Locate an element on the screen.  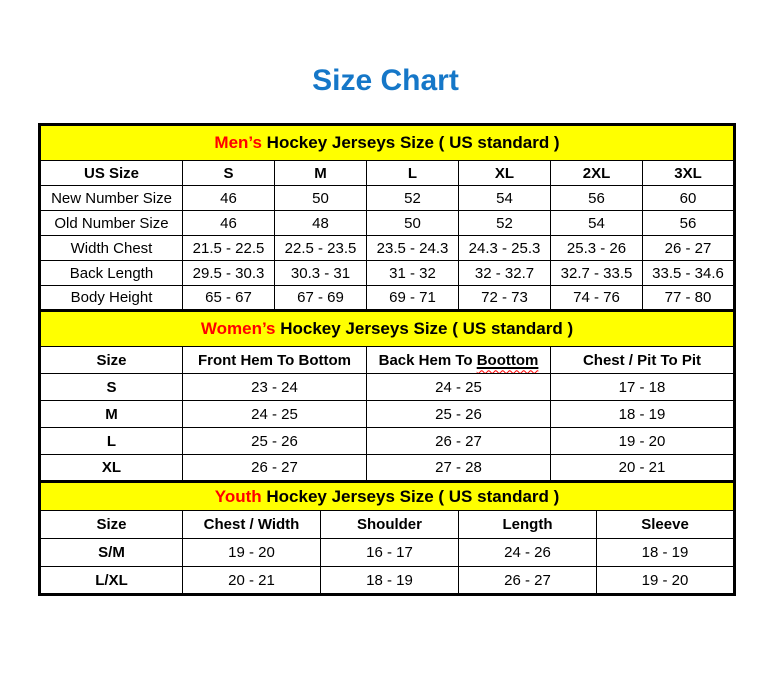
mens-column-header-row: US Size S M L XL 2XL 3XL is located at coordinates (387, 173).